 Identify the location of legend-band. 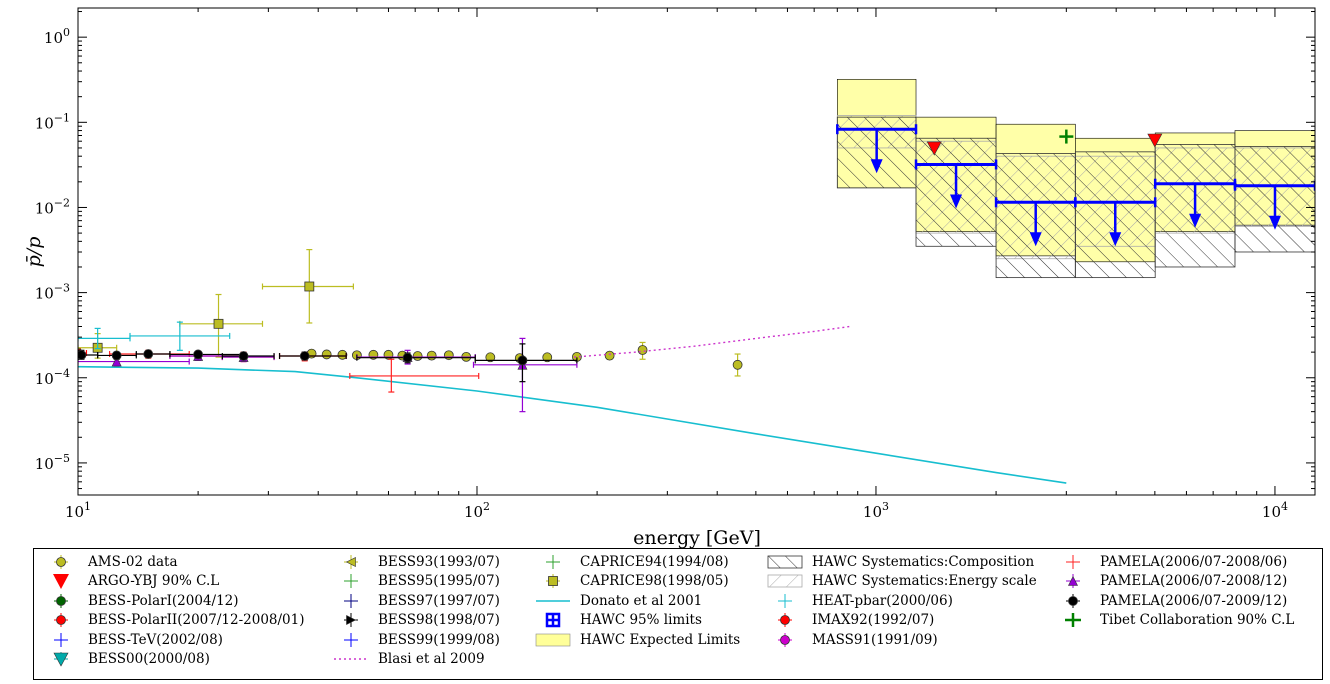
(785, 562).